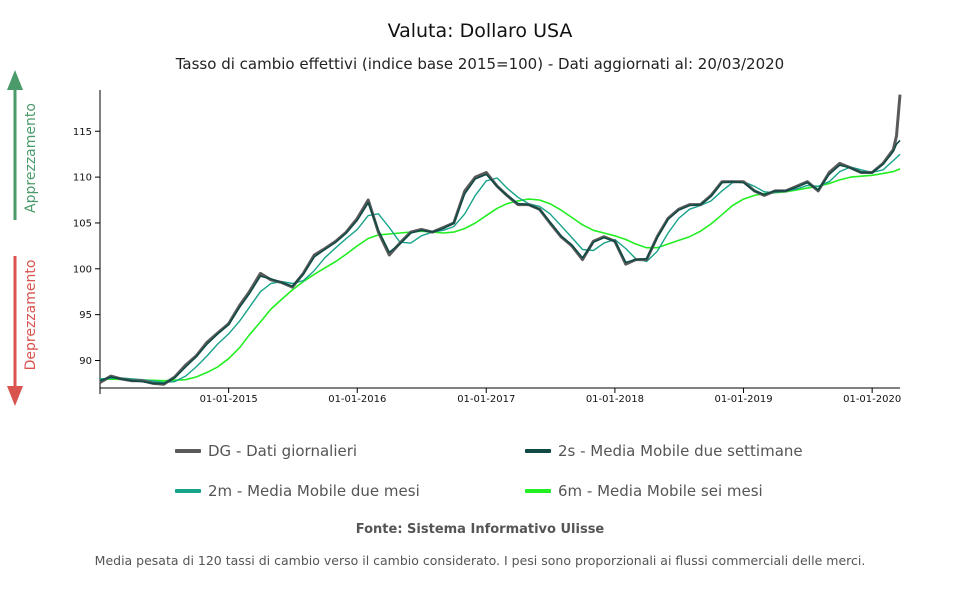 Image resolution: width=960 pixels, height=600 pixels. Describe the element at coordinates (15, 80) in the screenshot. I see `arrow-up-icon` at that location.